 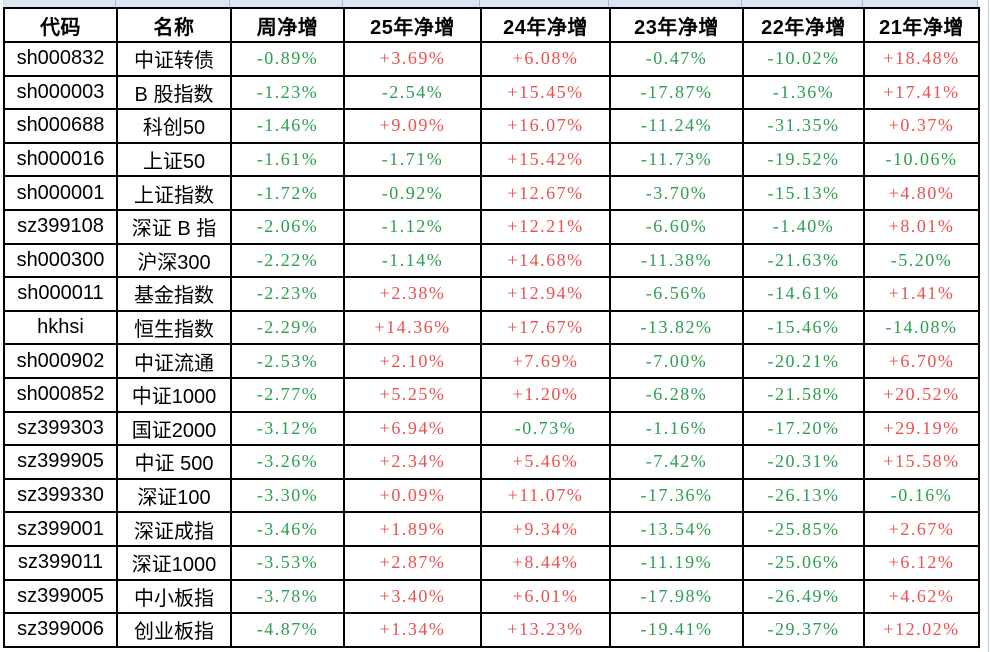 I want to click on cell-name: 上证指数, so click(x=174, y=193).